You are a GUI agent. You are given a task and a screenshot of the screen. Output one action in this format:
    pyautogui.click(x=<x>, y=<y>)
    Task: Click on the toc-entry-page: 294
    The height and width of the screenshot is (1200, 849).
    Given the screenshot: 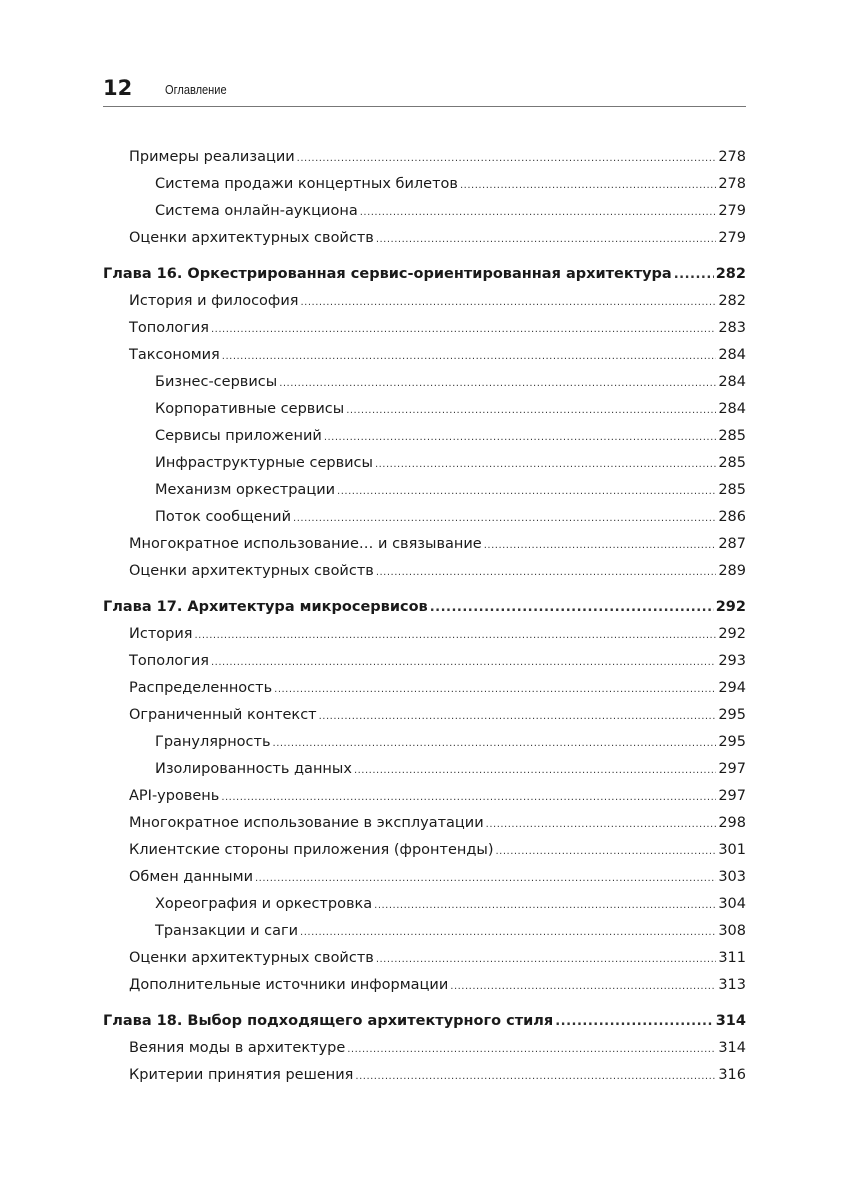 What is the action you would take?
    pyautogui.click(x=732, y=688)
    